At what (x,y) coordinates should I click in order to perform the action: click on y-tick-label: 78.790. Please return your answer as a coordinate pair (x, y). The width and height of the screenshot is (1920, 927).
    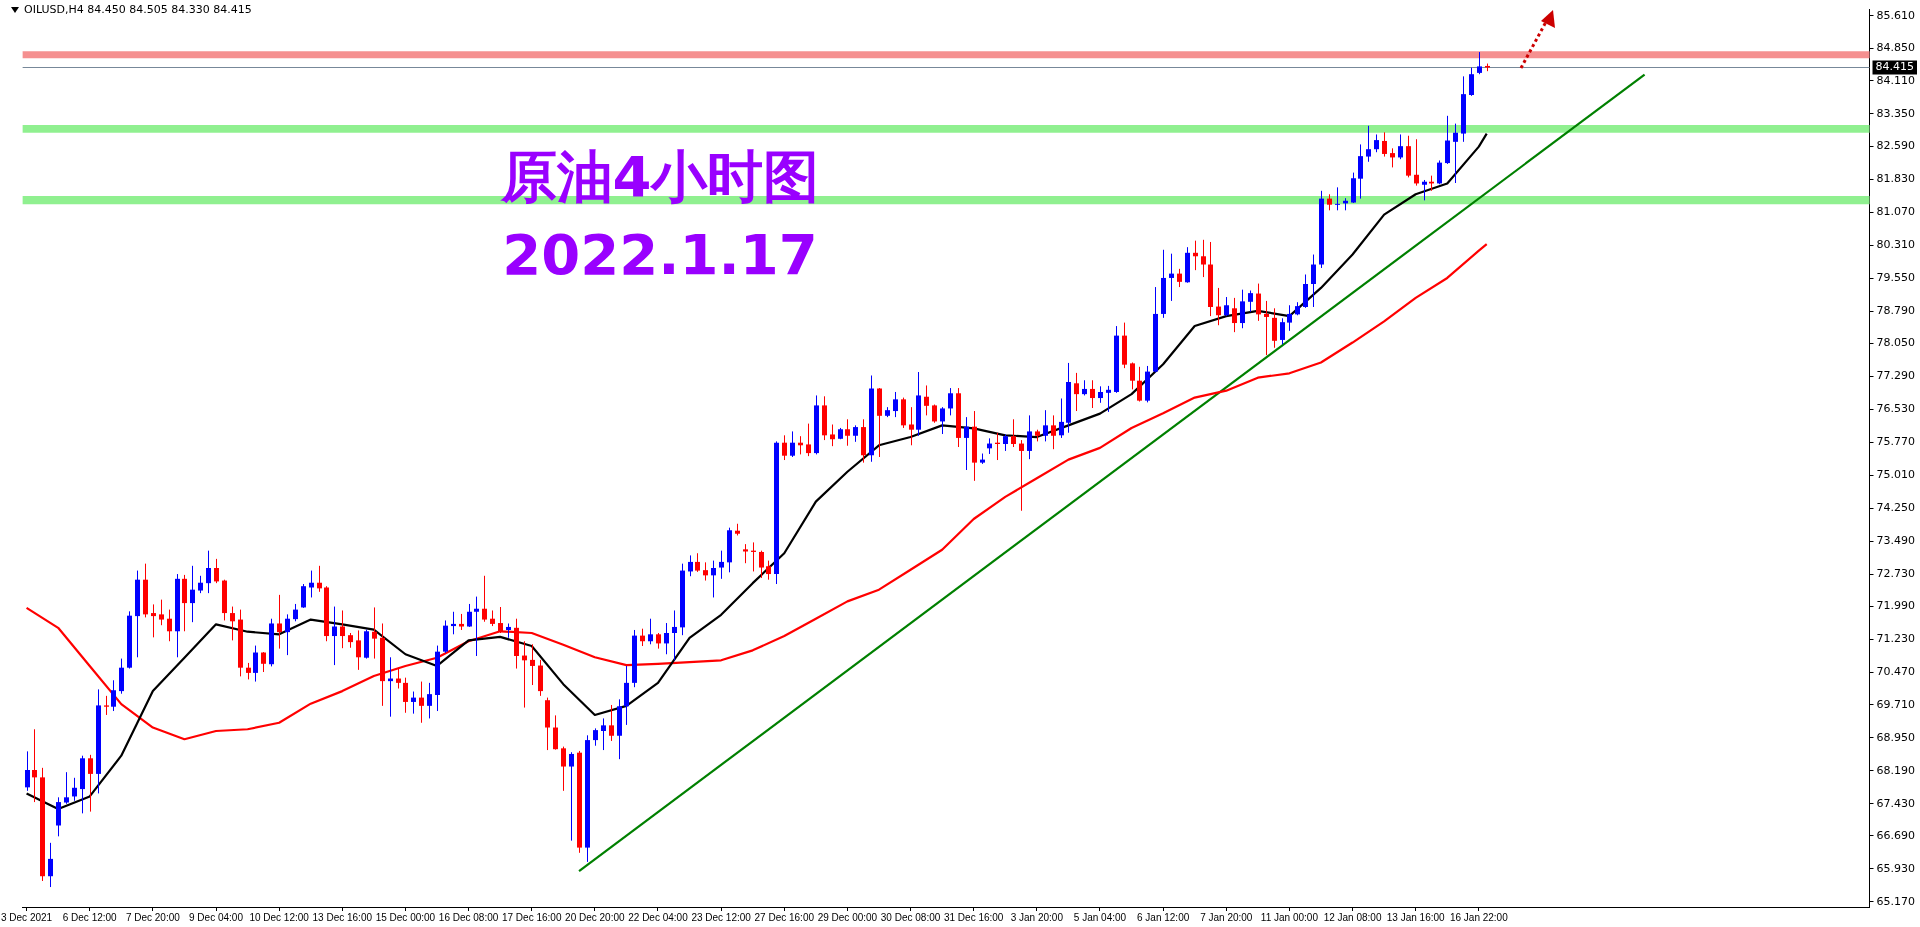
    Looking at the image, I should click on (1896, 311).